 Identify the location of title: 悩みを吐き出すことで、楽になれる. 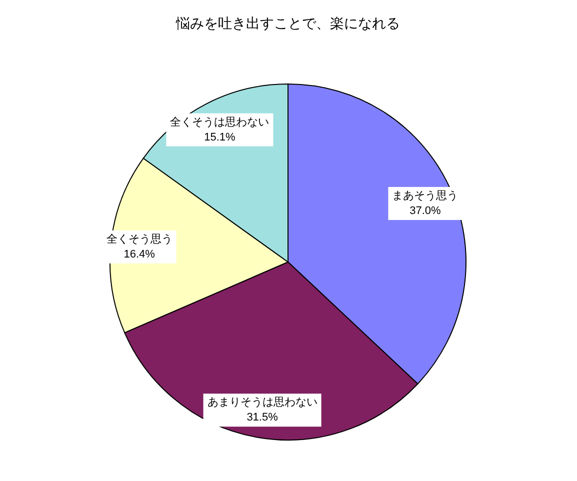
(288, 23).